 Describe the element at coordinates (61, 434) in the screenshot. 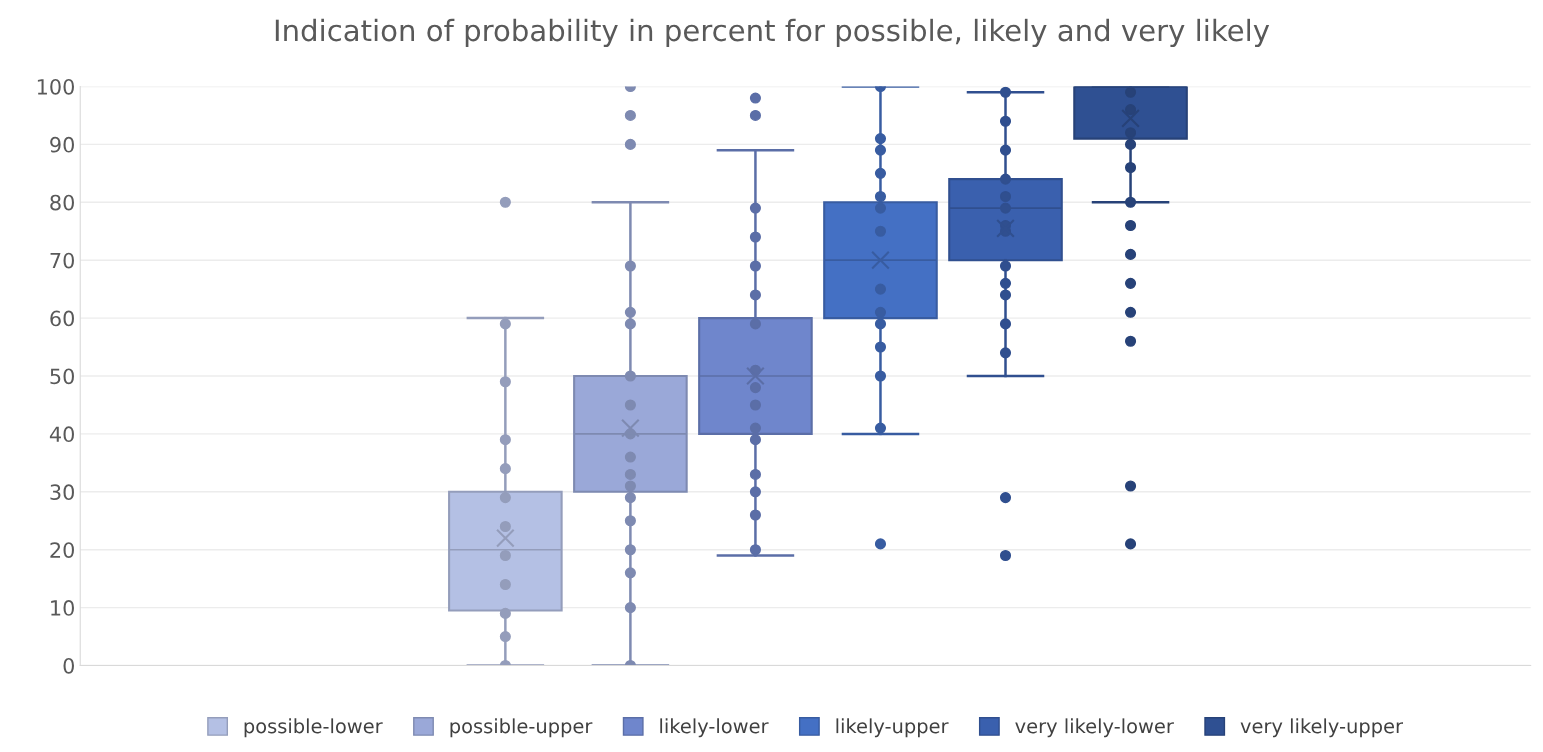

I see `y-tick-label: 40` at that location.